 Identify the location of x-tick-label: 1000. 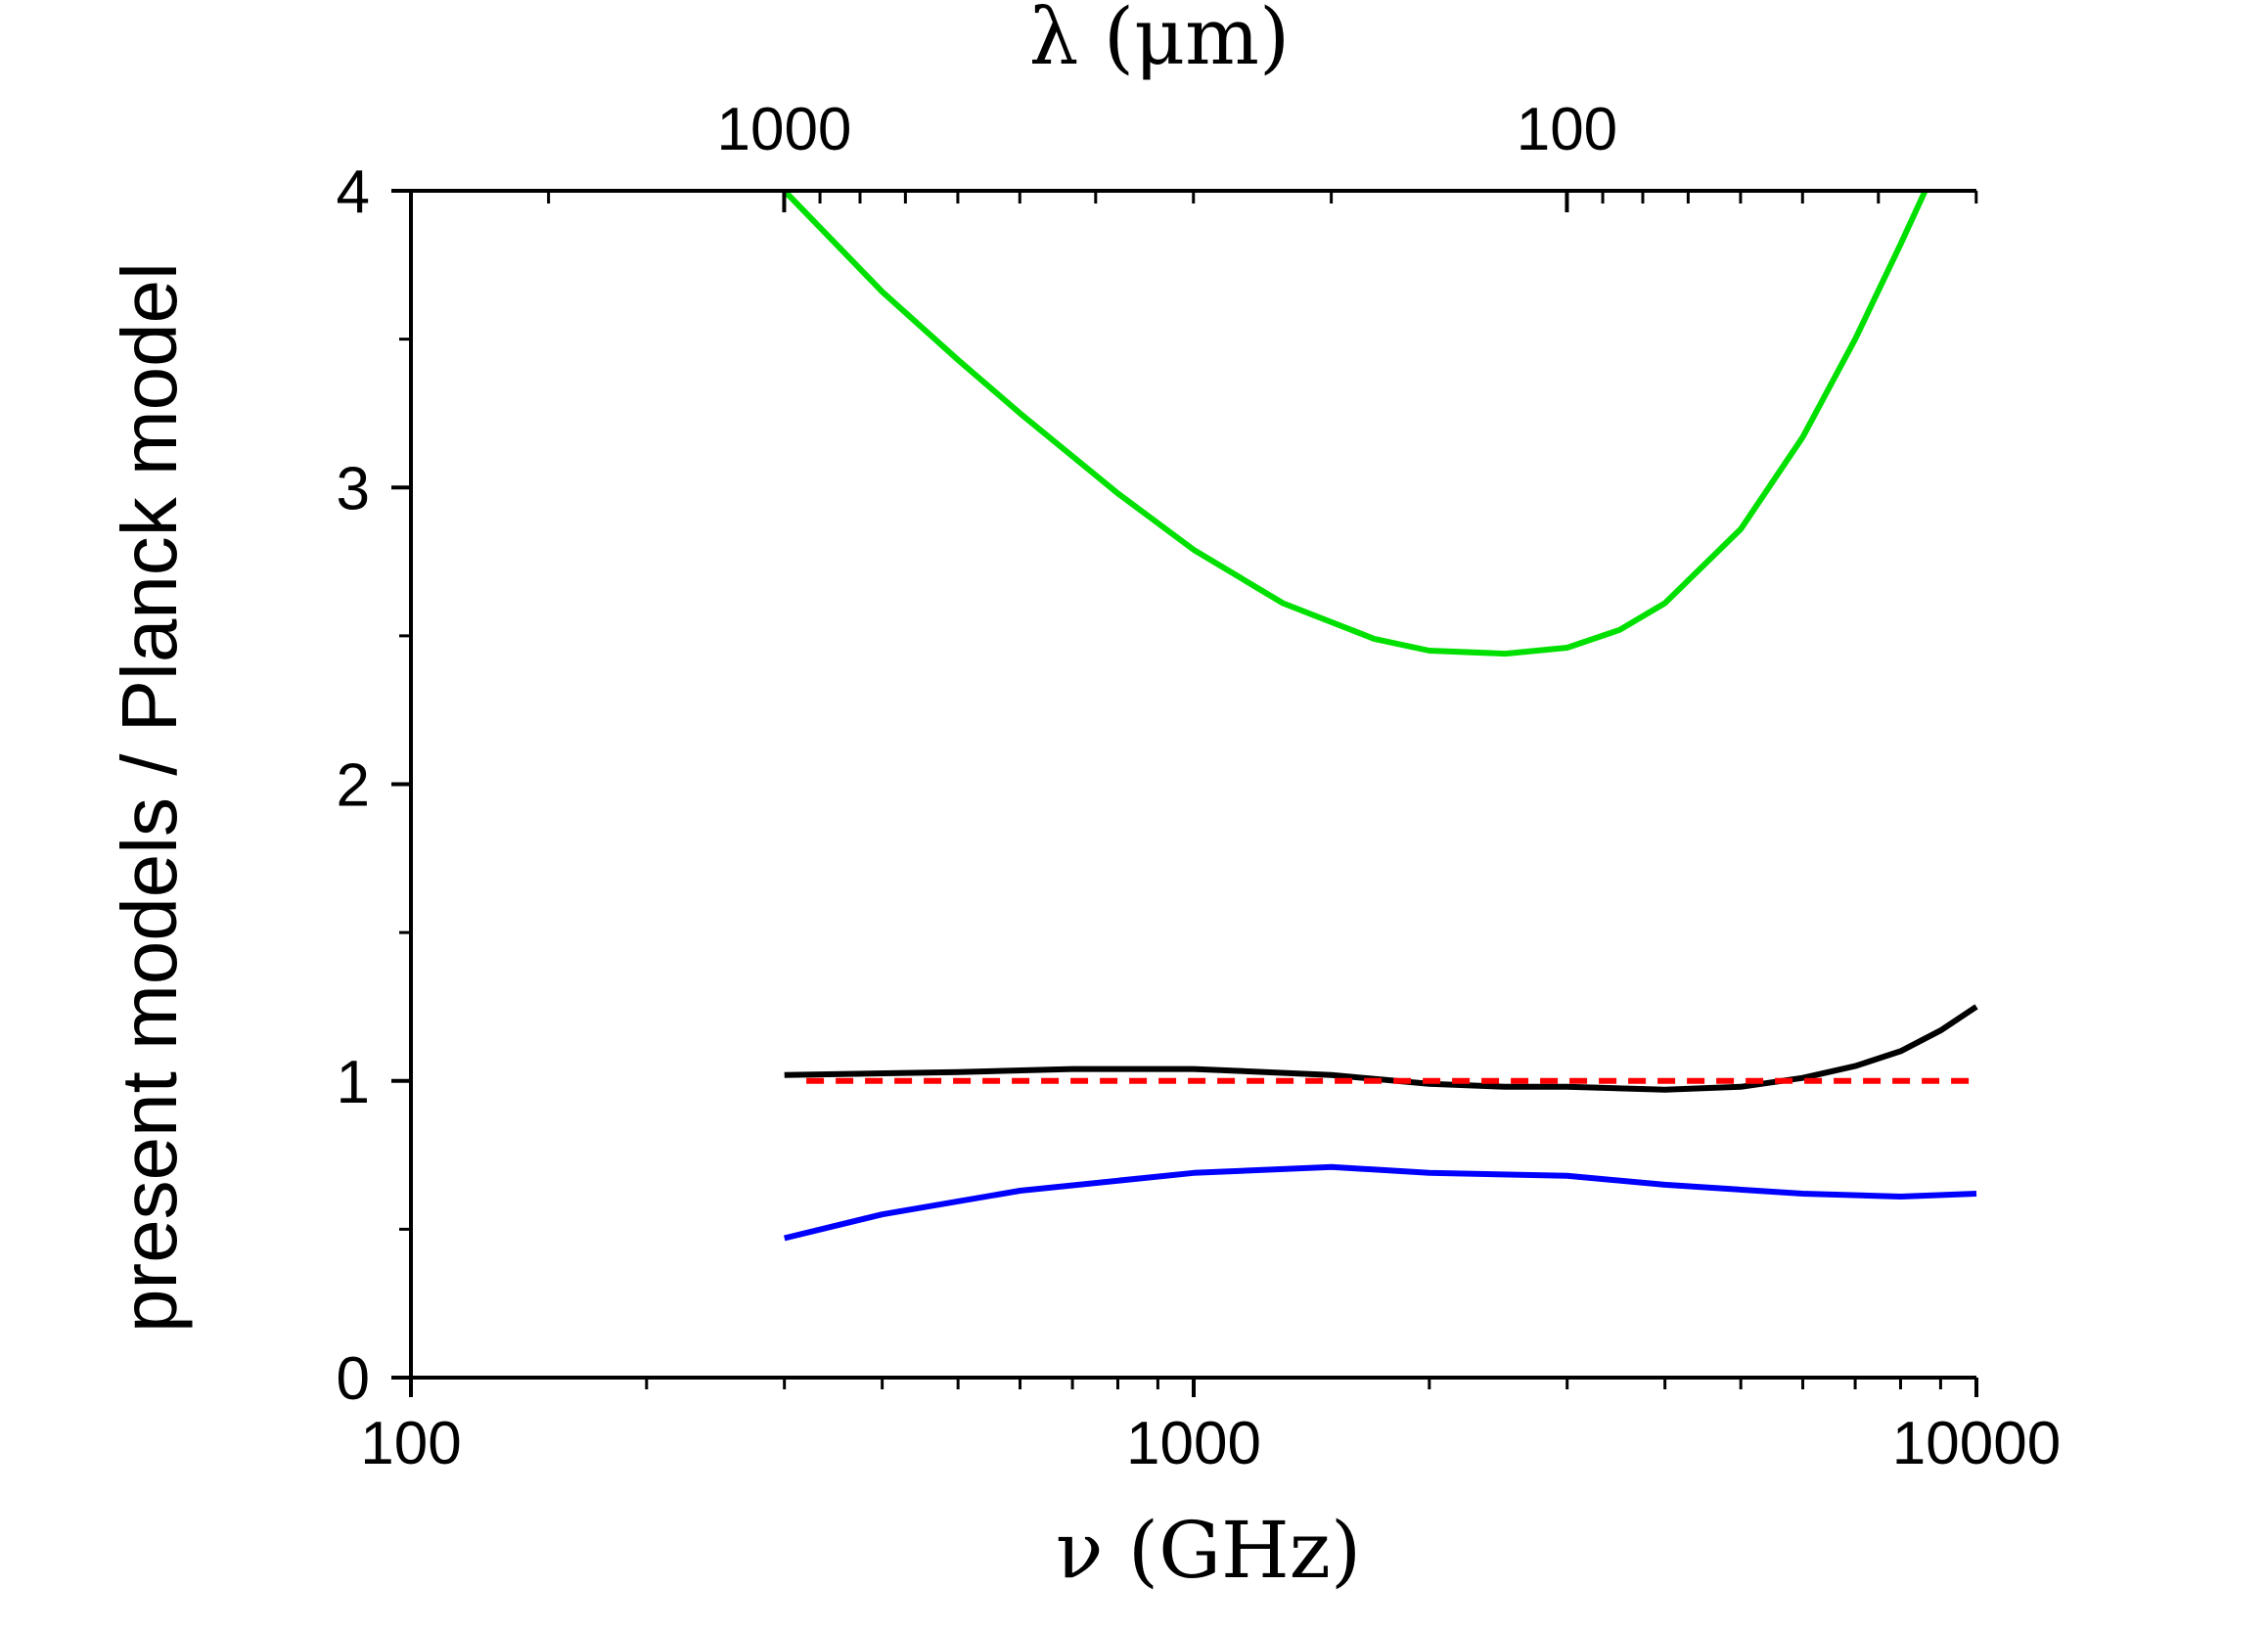
(1193, 1443).